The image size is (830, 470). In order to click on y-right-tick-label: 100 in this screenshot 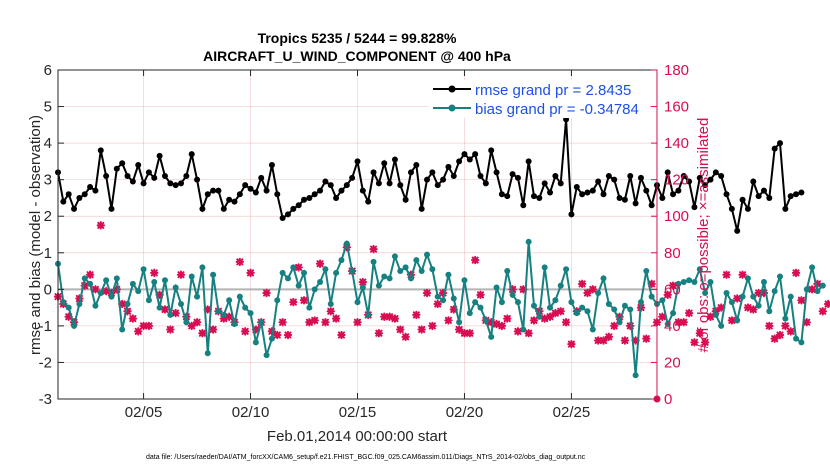, I will do `click(676, 216)`.